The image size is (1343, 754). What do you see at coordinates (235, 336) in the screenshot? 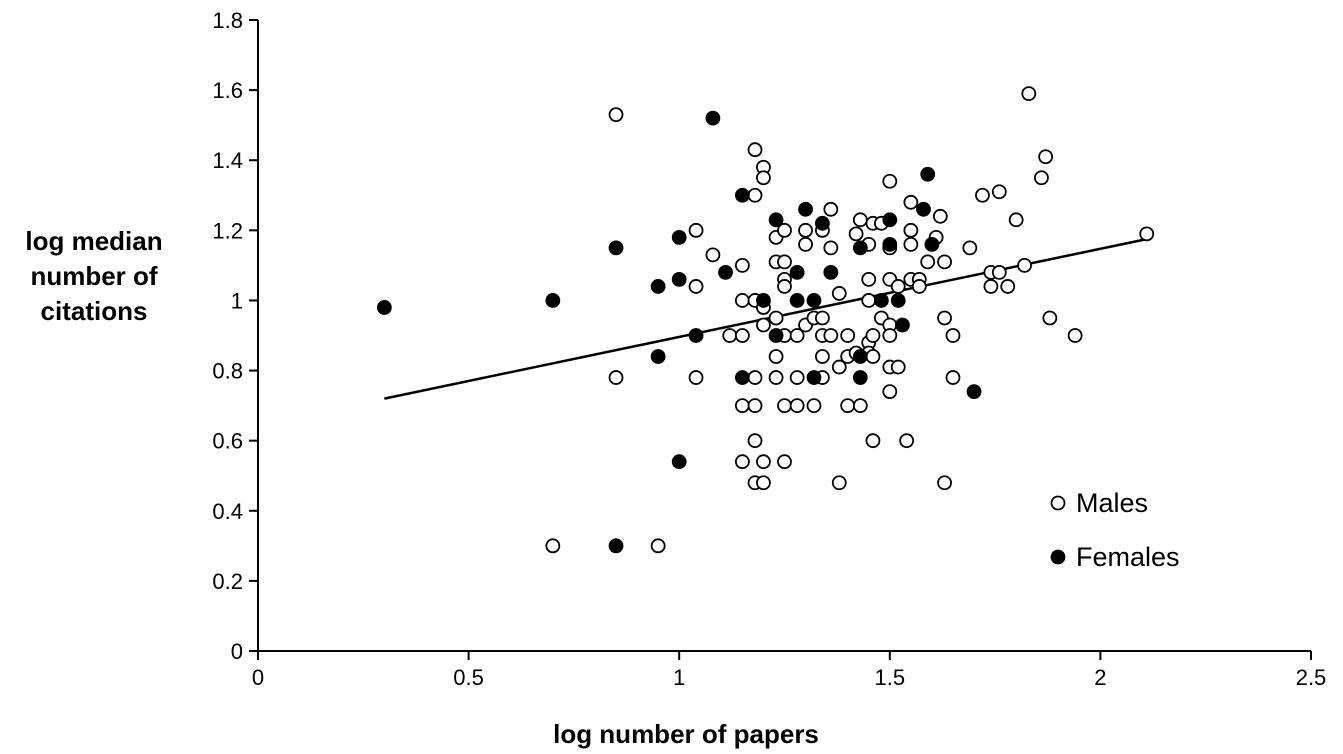
I see `y-axis-ticks: 0 0.2 0.4 0.6 0.8 1 1.2 1.4 1.6 1.8` at bounding box center [235, 336].